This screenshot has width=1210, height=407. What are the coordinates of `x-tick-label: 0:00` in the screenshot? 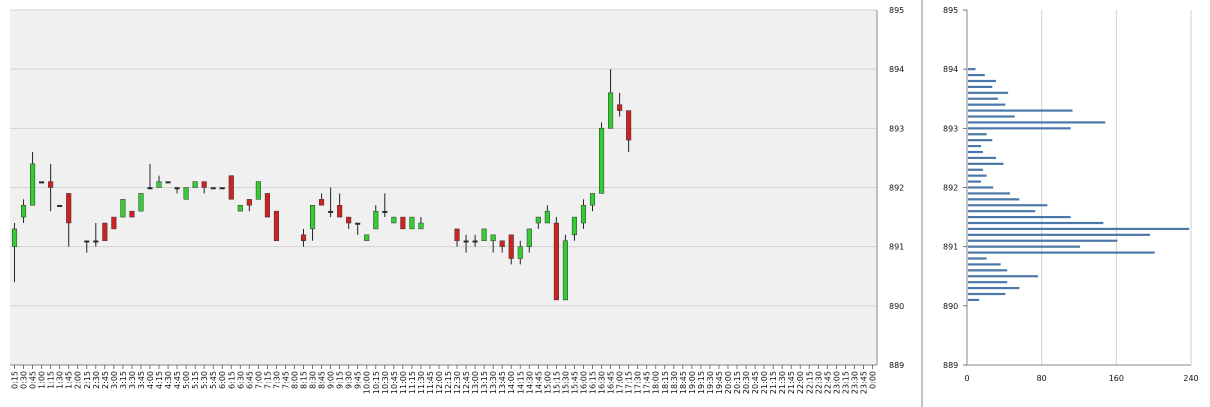 It's located at (872, 380).